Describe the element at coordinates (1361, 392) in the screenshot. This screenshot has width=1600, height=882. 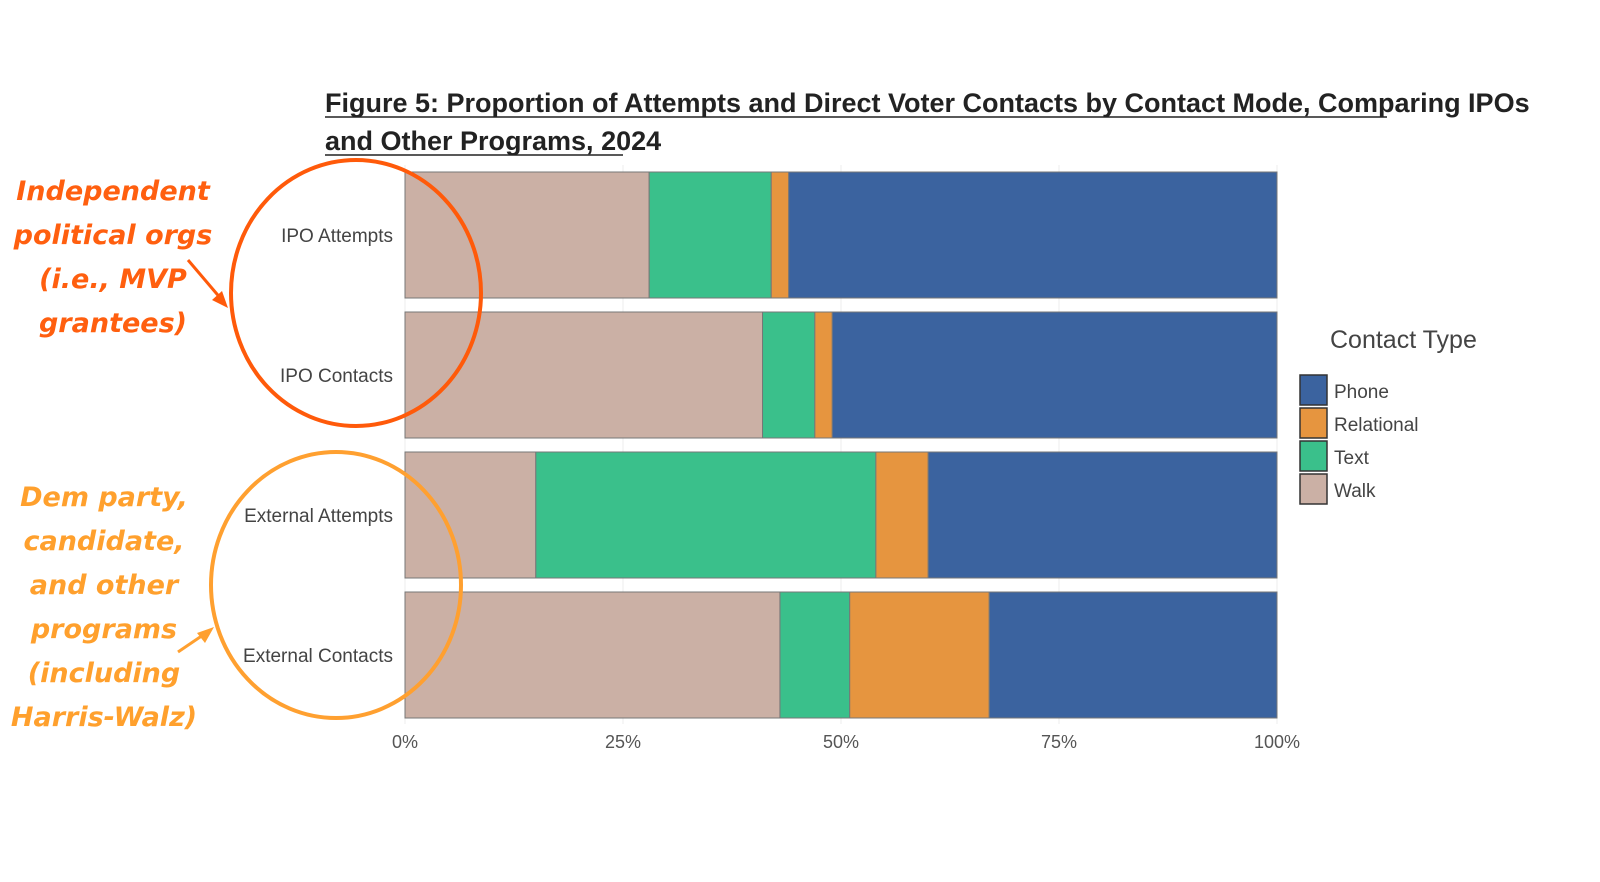
I see `legend-label: Phone` at that location.